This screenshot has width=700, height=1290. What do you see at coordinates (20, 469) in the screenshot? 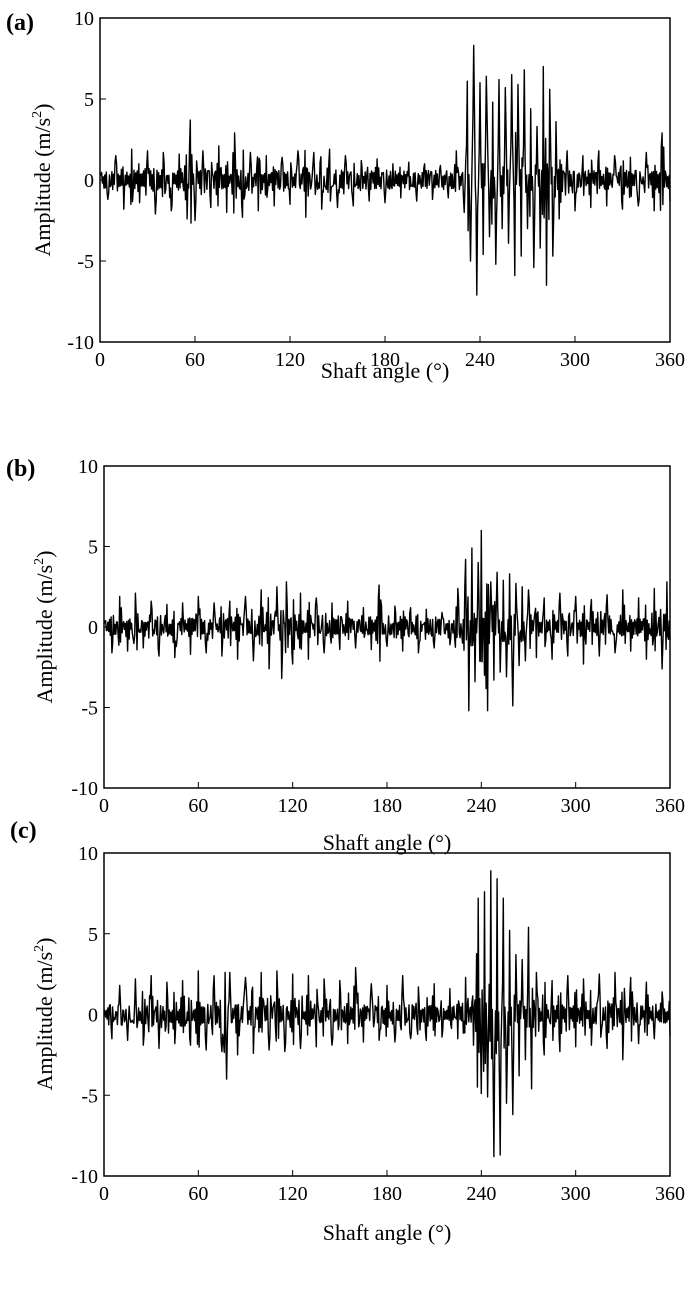
I see `panel-label: (b)` at bounding box center [20, 469].